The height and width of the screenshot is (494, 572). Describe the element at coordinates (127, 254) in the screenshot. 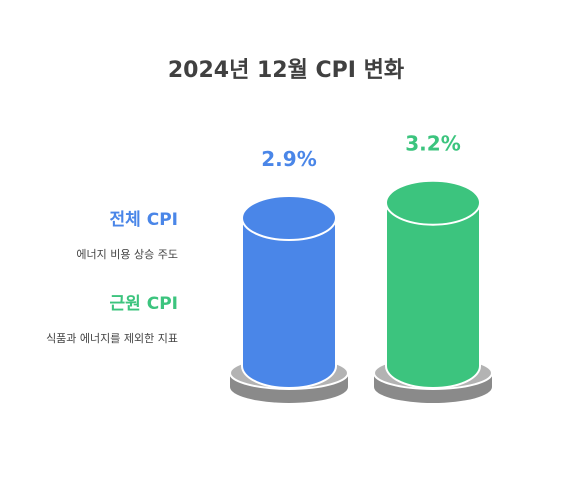

I see `legend-desc-total-cpi: 에너지 비용 상승 주도` at that location.